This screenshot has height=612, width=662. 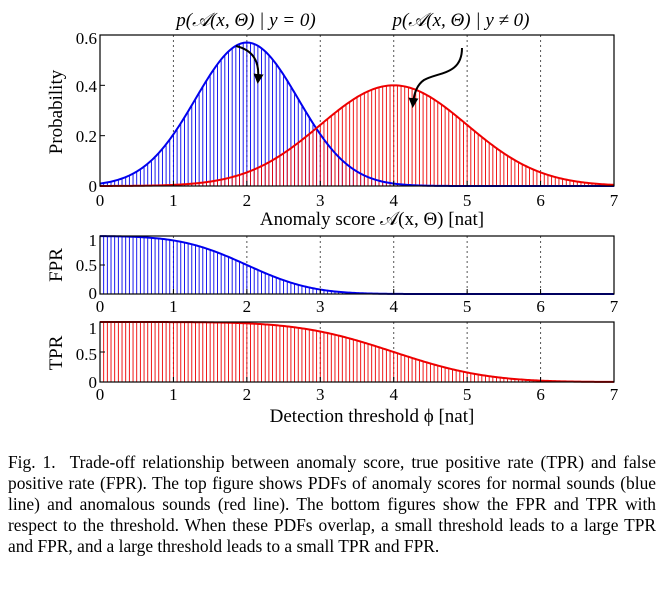 What do you see at coordinates (173, 306) in the screenshot?
I see `fpr-x-tick-1: 1` at bounding box center [173, 306].